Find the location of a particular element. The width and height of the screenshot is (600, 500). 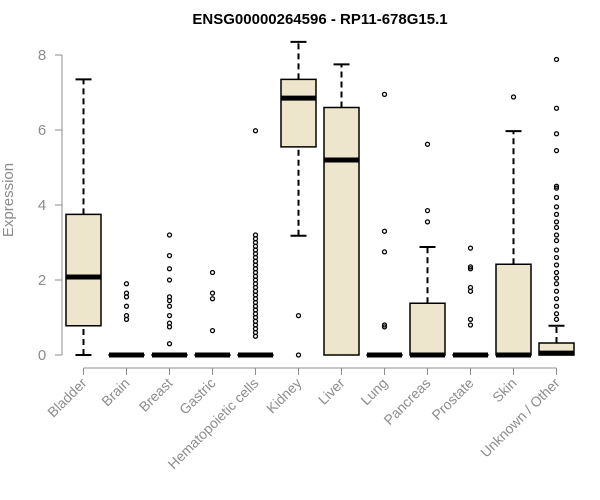

box-brain is located at coordinates (126, 319).